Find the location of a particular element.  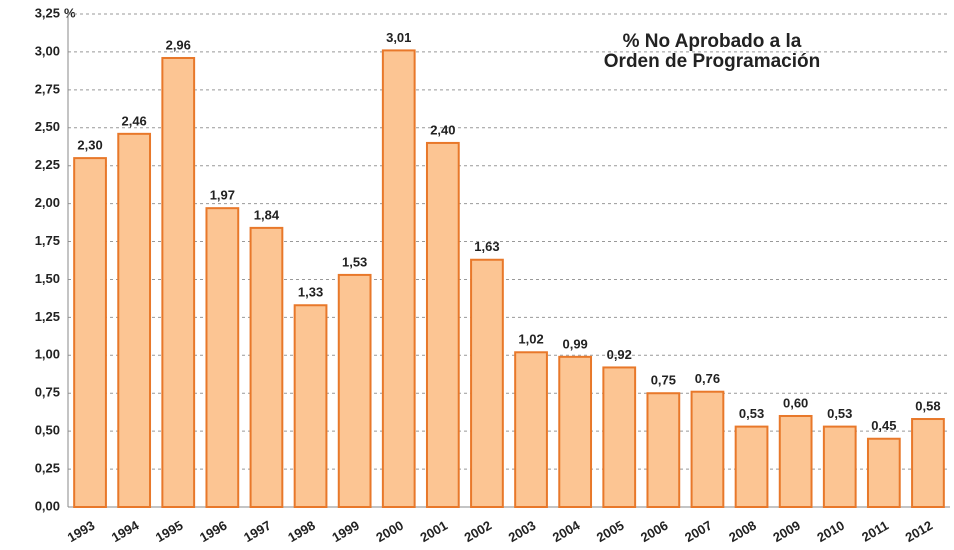

y-tick-label: 1,50 is located at coordinates (47, 278).